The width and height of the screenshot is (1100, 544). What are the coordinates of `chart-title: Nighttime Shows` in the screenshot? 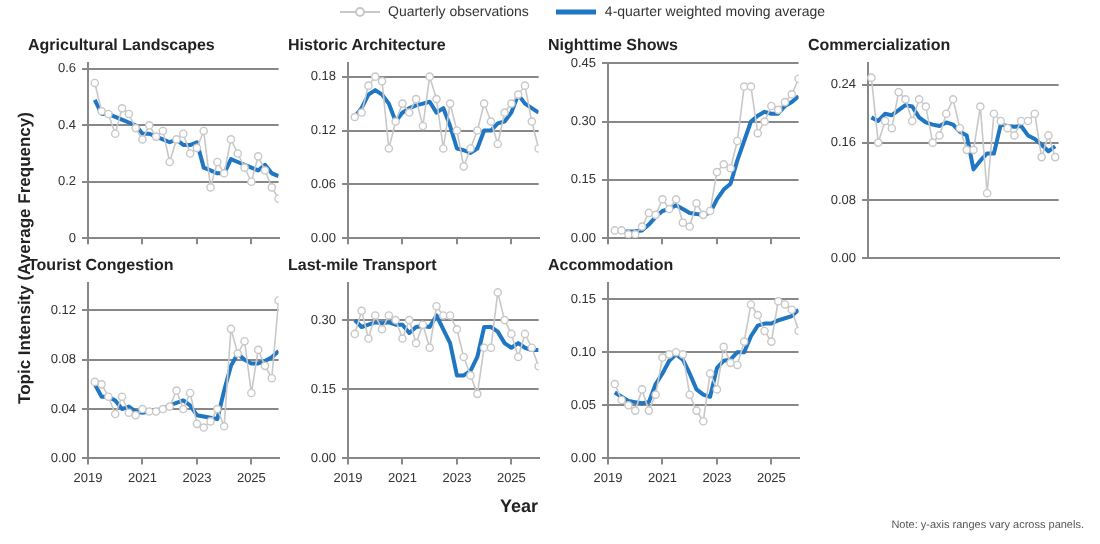 It's located at (613, 45).